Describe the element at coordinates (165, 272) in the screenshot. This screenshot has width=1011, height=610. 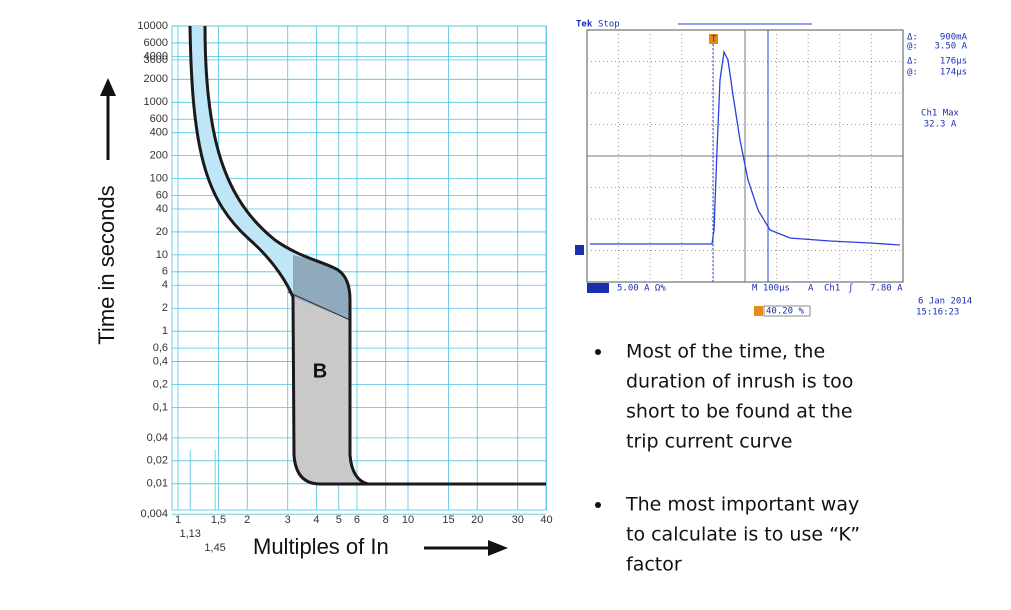
I see `y-tick-label: 6` at that location.